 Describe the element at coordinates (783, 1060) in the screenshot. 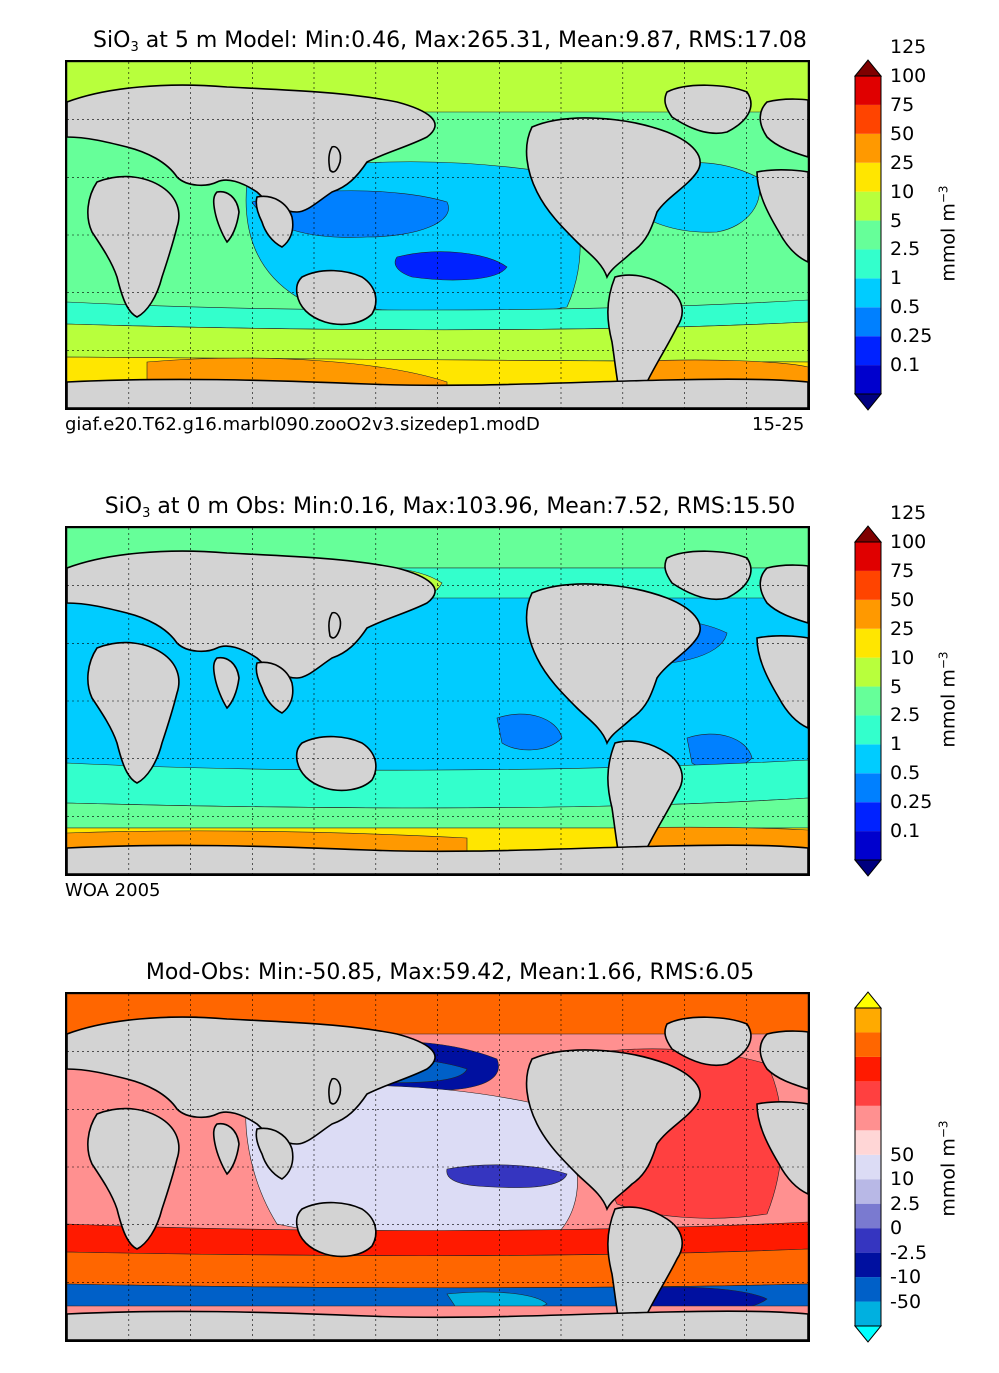

I see `difference-map-land-eurasiaE` at that location.